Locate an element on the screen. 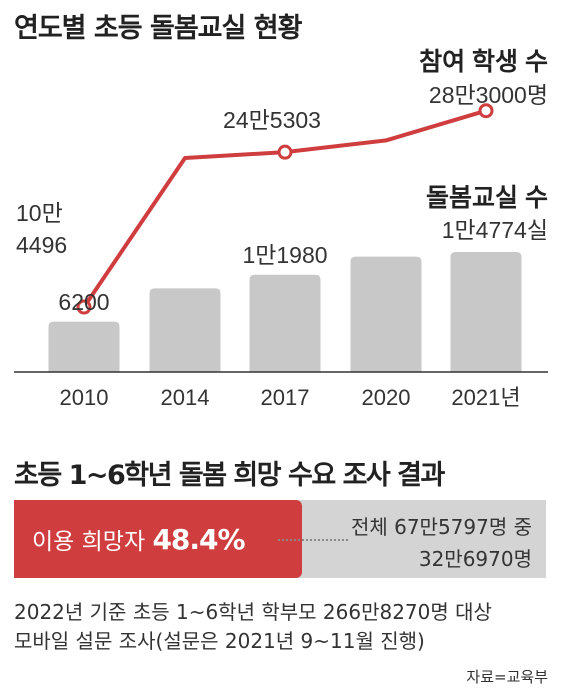  survey-progress-bar: 이용 희망자 48.4% 전체 67만5797명 중 32만6970명 is located at coordinates (280, 539).